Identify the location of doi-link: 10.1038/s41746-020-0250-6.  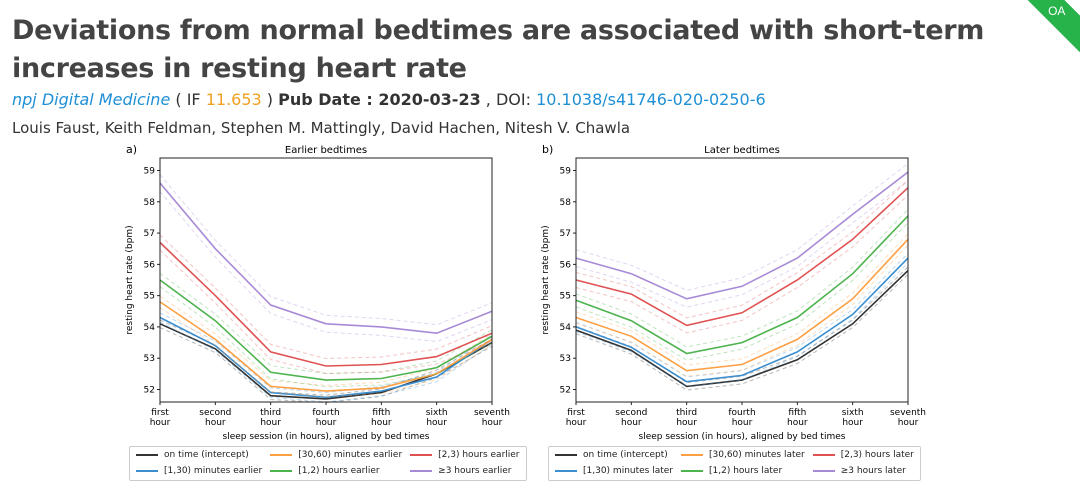
(651, 99).